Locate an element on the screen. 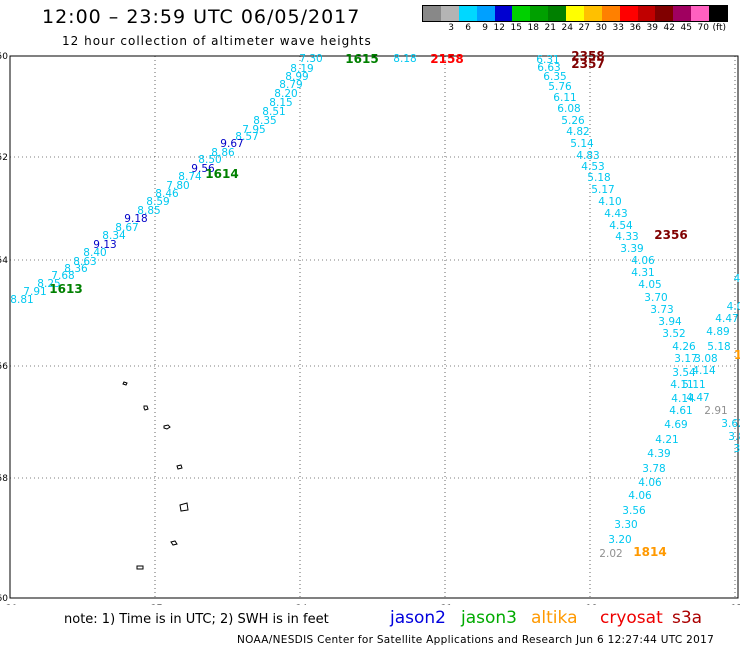 This screenshot has height=650, width=740. wave-height-point: 3.94 is located at coordinates (670, 322).